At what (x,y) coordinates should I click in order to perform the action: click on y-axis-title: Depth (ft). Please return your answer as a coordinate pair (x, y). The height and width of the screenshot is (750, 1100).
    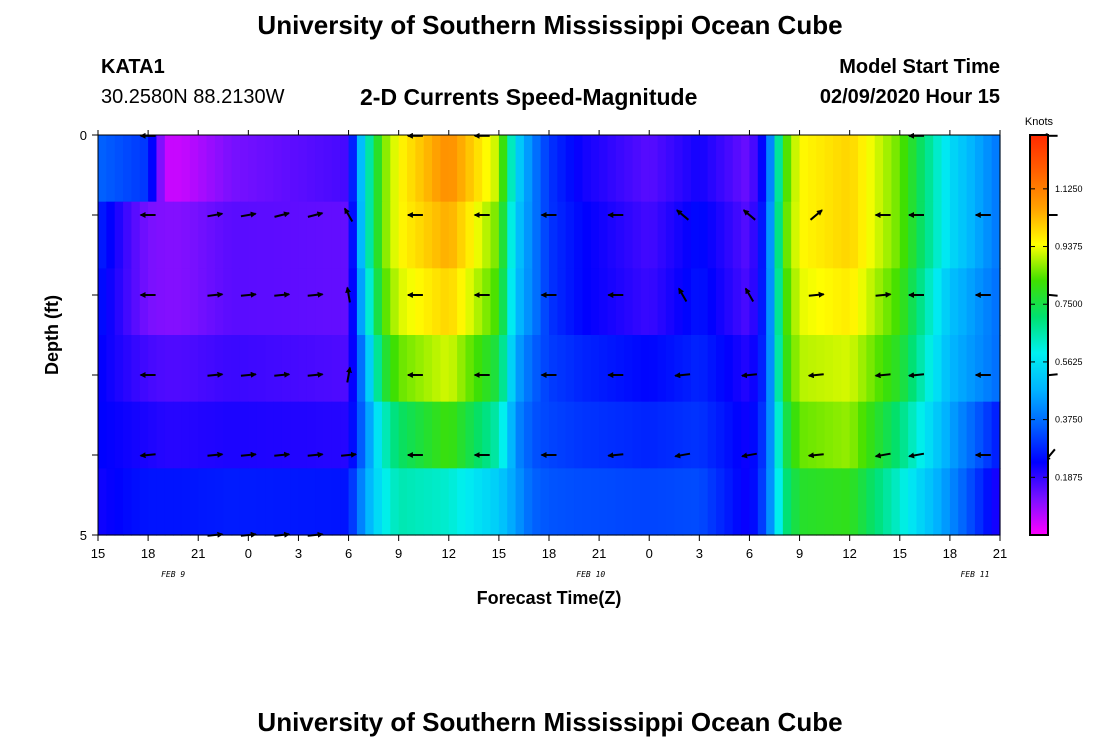
    Looking at the image, I should click on (52, 335).